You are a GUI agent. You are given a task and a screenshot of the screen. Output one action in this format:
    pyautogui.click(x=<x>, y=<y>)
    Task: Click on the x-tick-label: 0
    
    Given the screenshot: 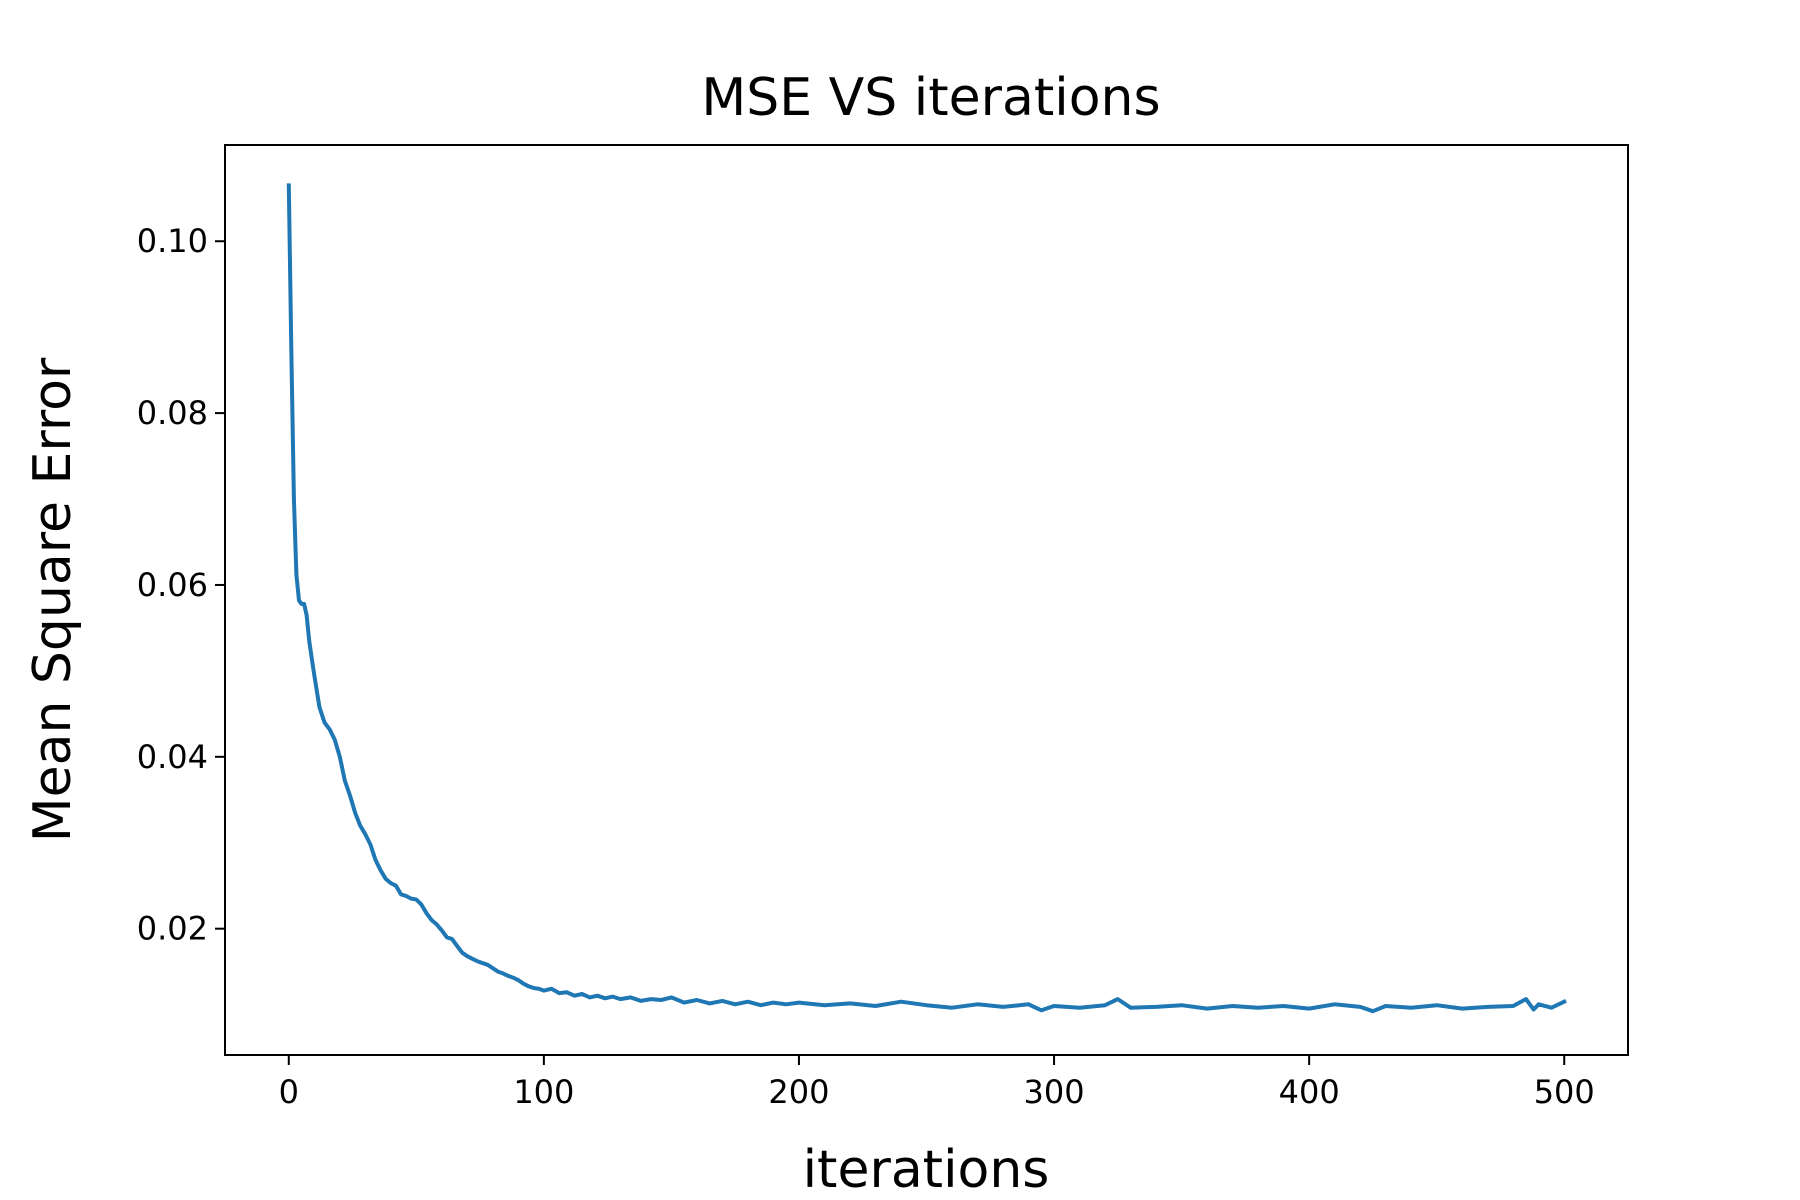 What is the action you would take?
    pyautogui.click(x=289, y=1092)
    